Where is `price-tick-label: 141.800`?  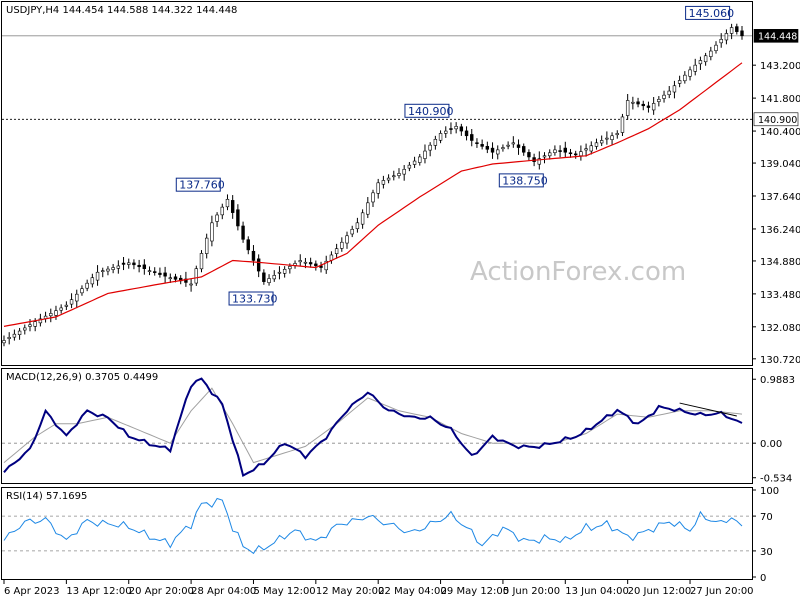
price-tick-label: 141.800 is located at coordinates (780, 99).